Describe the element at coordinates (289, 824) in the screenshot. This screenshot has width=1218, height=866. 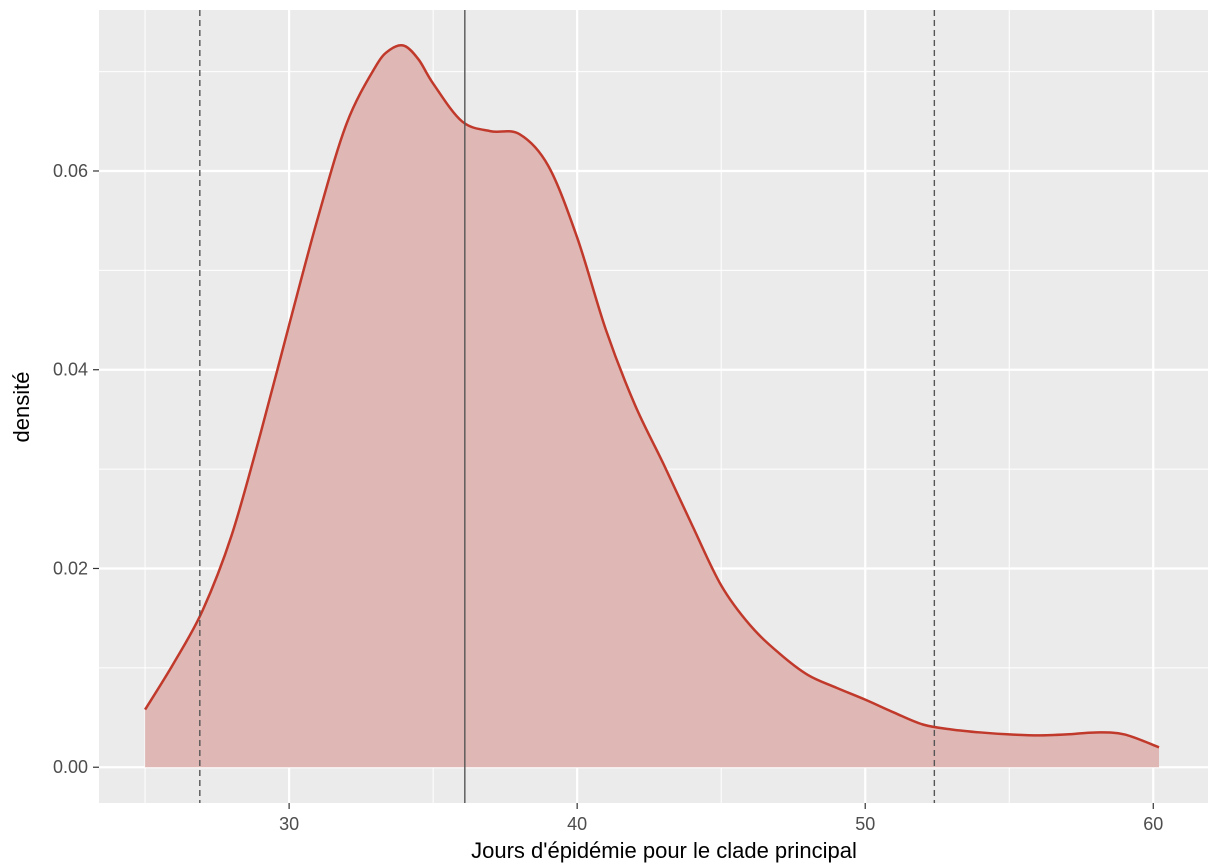
I see `x-tick-label: 30` at that location.